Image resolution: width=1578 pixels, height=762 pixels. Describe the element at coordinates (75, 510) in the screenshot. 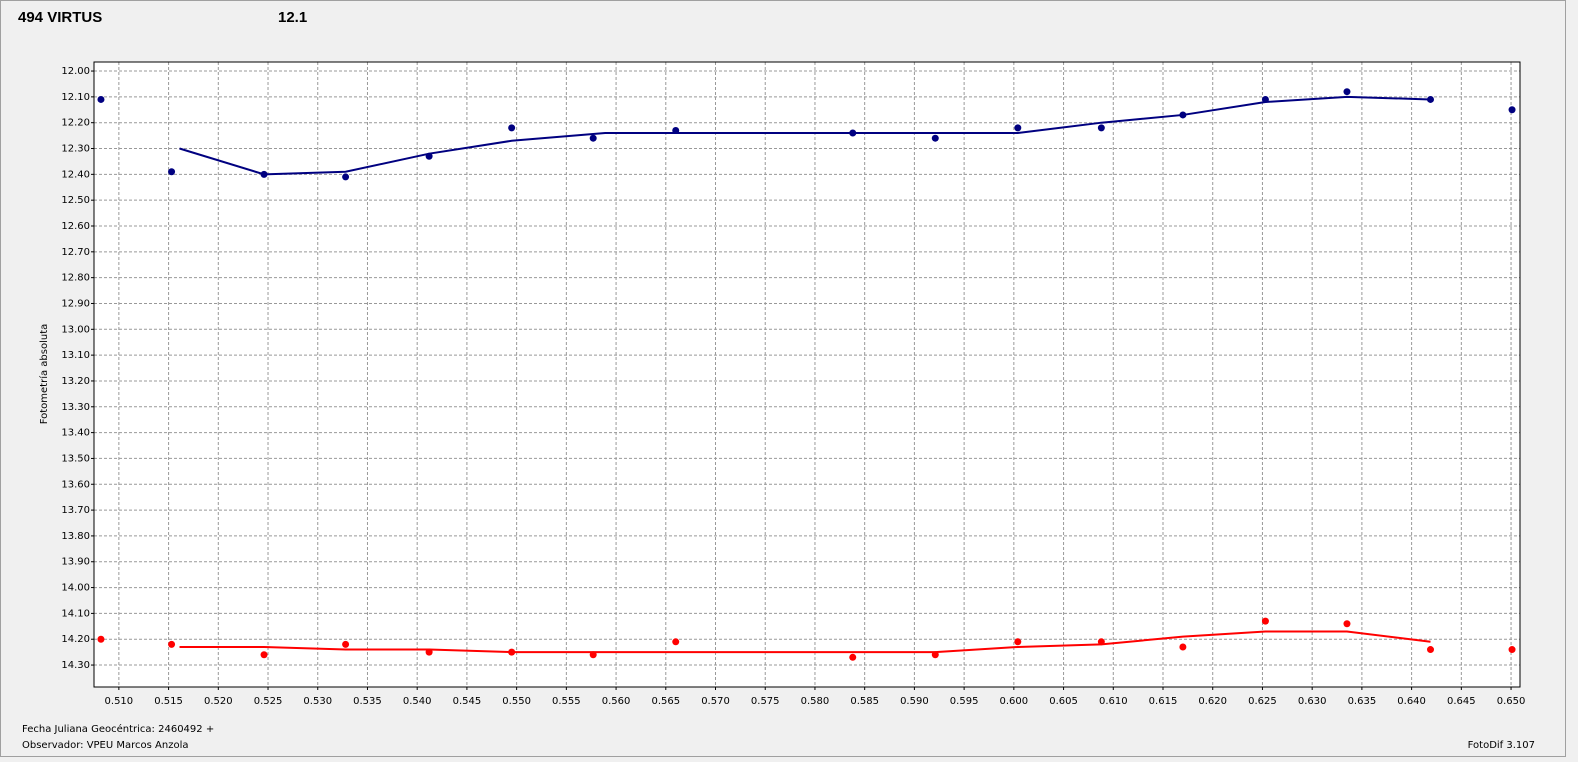

I see `y-tick-label: 13.70` at that location.